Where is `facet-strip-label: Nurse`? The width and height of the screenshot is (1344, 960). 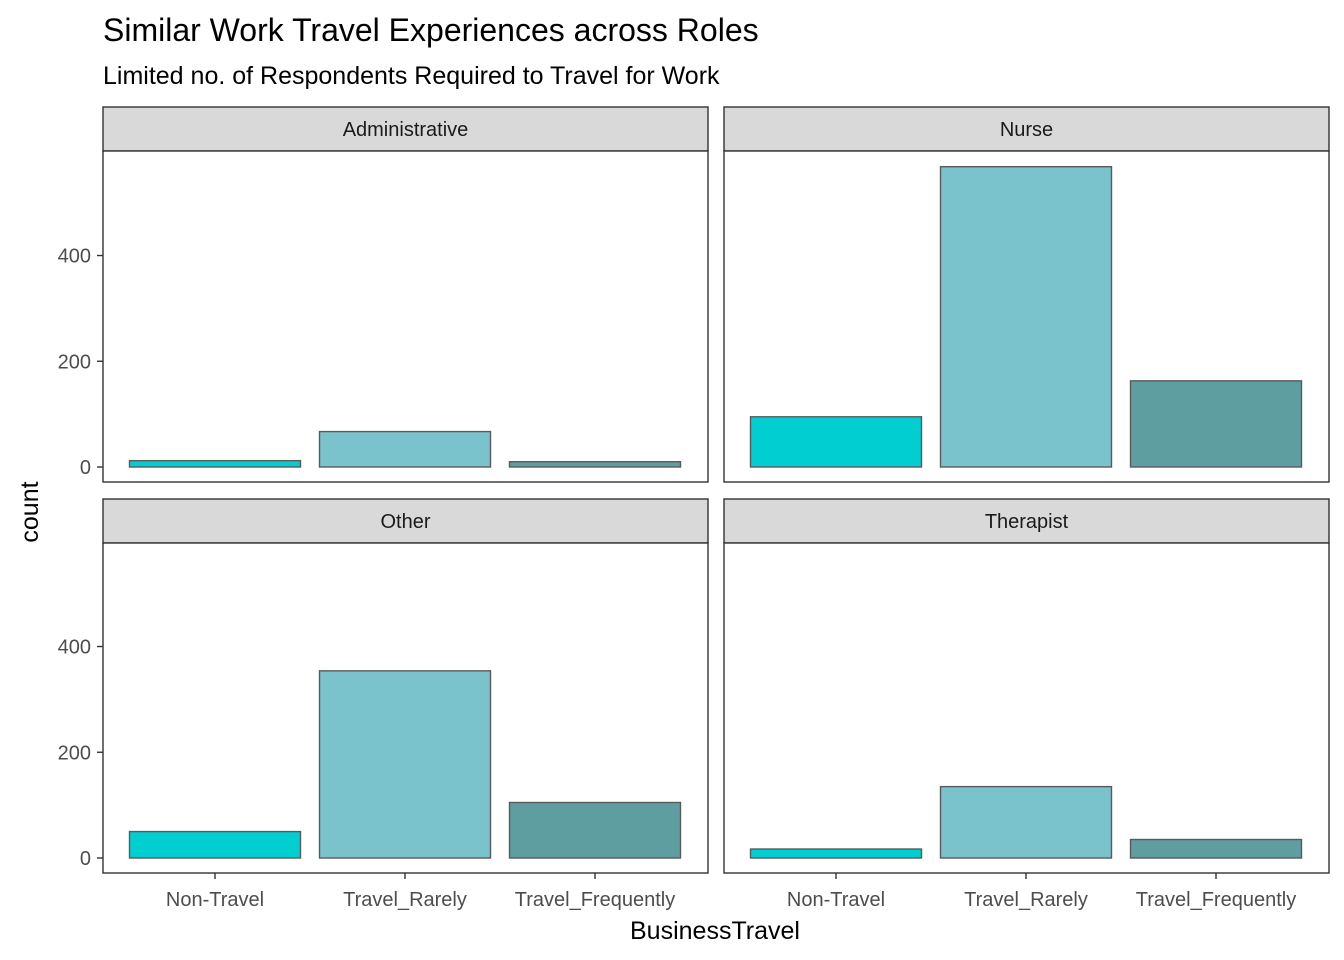 facet-strip-label: Nurse is located at coordinates (1026, 130).